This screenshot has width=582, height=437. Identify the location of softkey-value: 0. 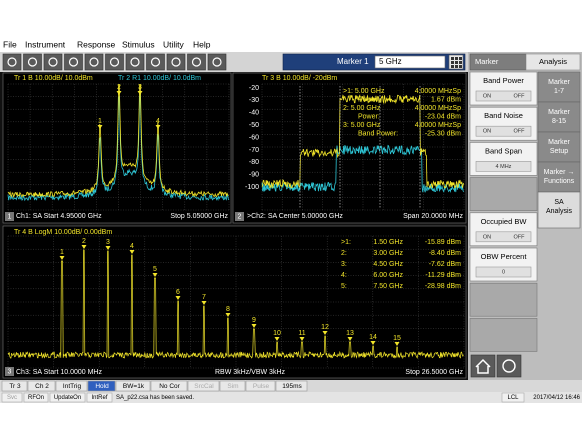
(503, 272).